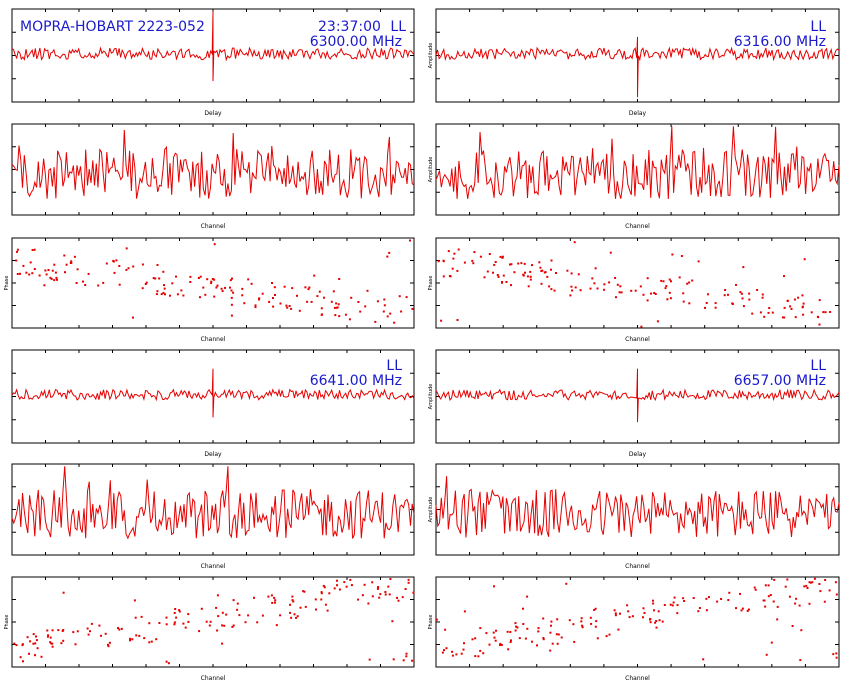 This screenshot has height=680, width=850. I want to click on pol-label-2: LL, so click(818, 27).